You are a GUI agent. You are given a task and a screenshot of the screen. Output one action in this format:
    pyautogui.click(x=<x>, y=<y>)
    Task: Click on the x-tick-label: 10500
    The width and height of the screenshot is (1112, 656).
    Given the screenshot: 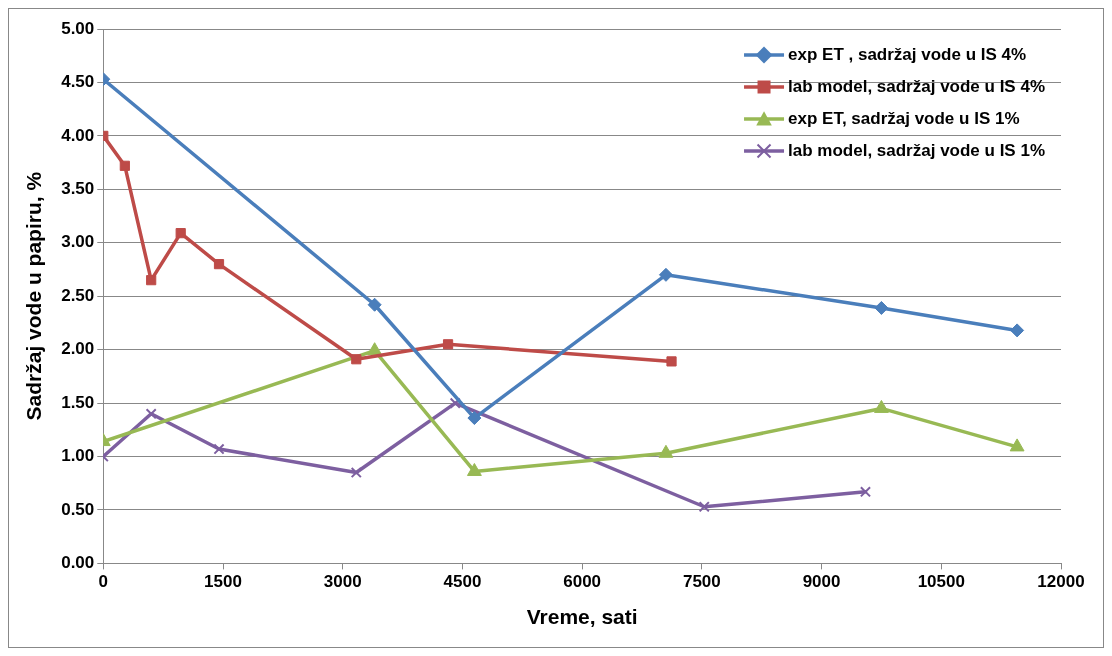 What is the action you would take?
    pyautogui.click(x=941, y=582)
    